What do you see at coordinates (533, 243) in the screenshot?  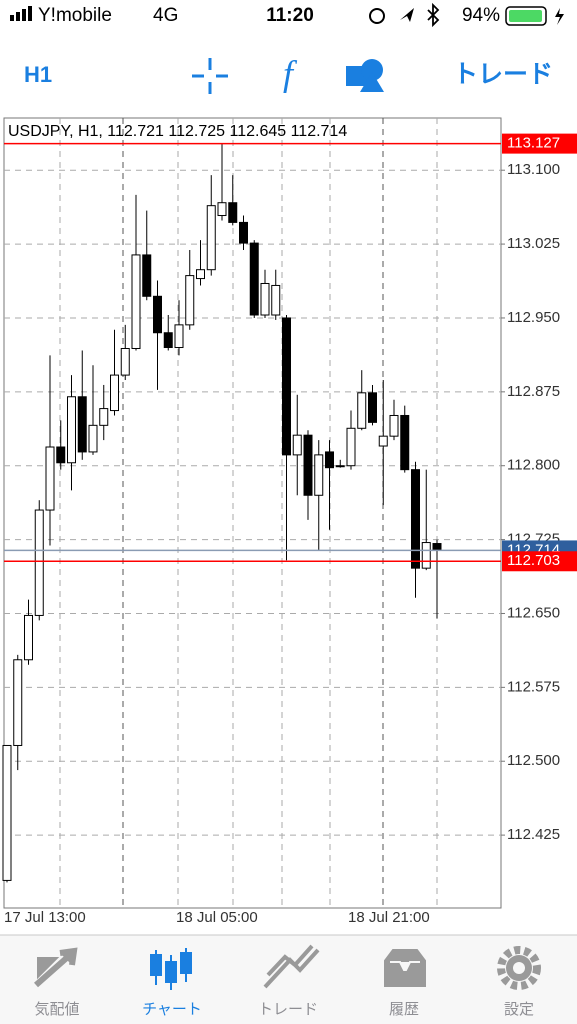 I see `y-tick-label: 113.025` at bounding box center [533, 243].